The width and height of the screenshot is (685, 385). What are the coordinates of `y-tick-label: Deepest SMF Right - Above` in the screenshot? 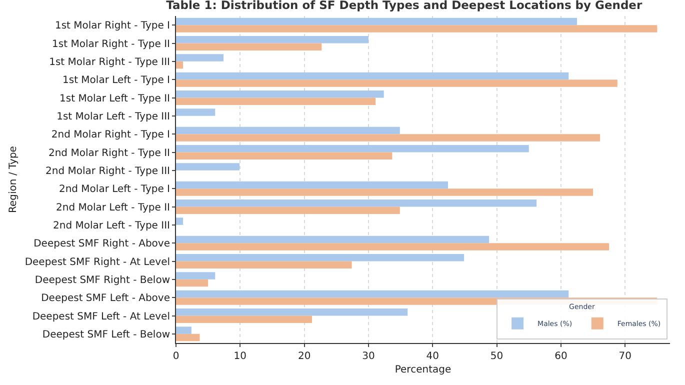 It's located at (102, 244).